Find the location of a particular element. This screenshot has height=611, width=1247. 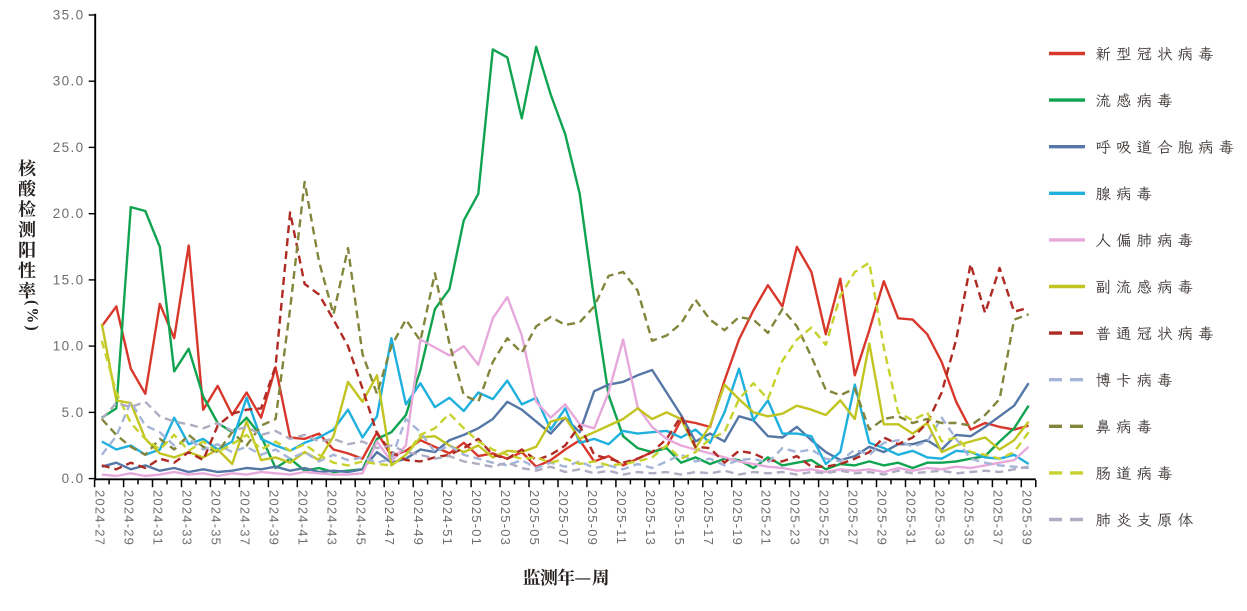

svg-text: 2025-13 is located at coordinates (650, 518).